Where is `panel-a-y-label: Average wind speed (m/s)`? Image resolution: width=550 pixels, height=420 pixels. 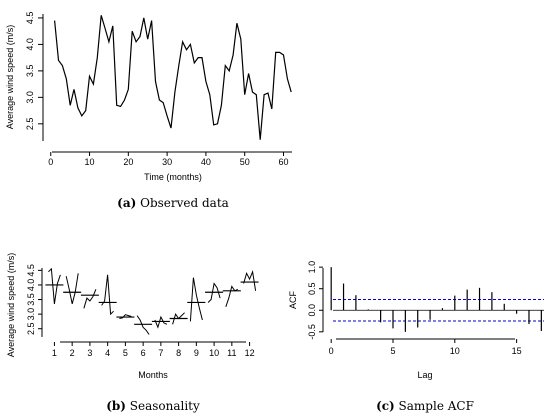
panel-a-y-label: Average wind speed (m/s) is located at coordinates (10, 77).